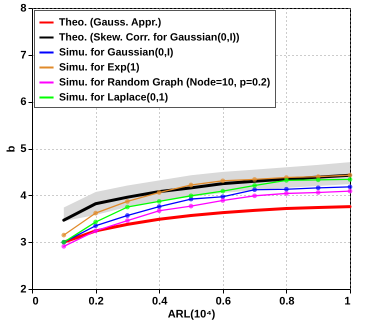  What do you see at coordinates (287, 302) in the screenshot?
I see `x-tick-label: 0.8` at bounding box center [287, 302].